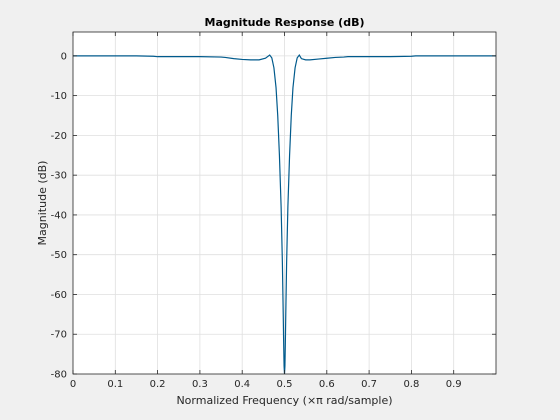 The width and height of the screenshot is (560, 420). I want to click on y-tick-label: 0, so click(64, 56).